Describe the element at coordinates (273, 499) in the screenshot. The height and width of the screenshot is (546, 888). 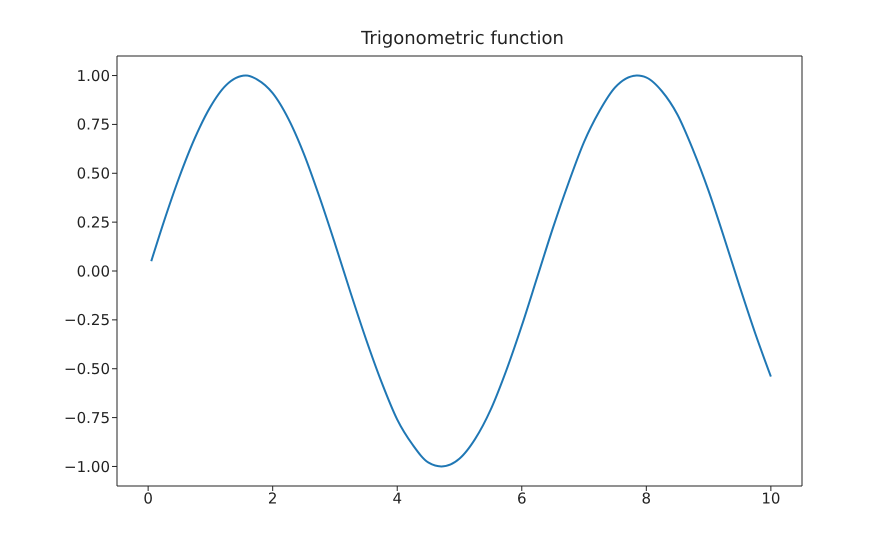
I see `x-tick-label: 2` at that location.